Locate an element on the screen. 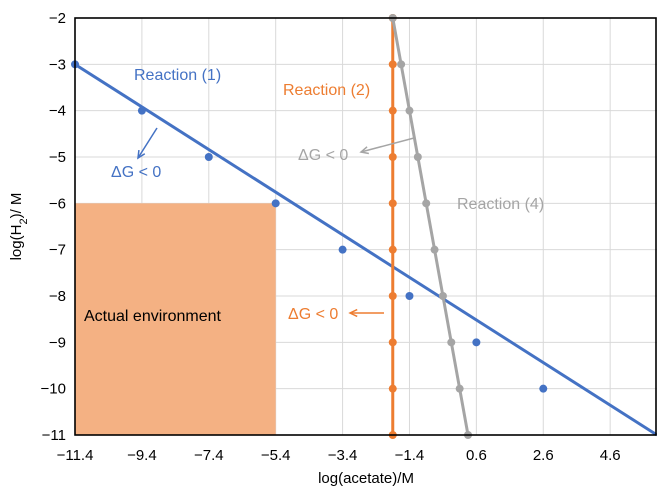  x-tick-labels: −11.4 −9.4 −7.4 −5.4 −3.4 −1.4 0.6 2.6 4.6 is located at coordinates (339, 455).